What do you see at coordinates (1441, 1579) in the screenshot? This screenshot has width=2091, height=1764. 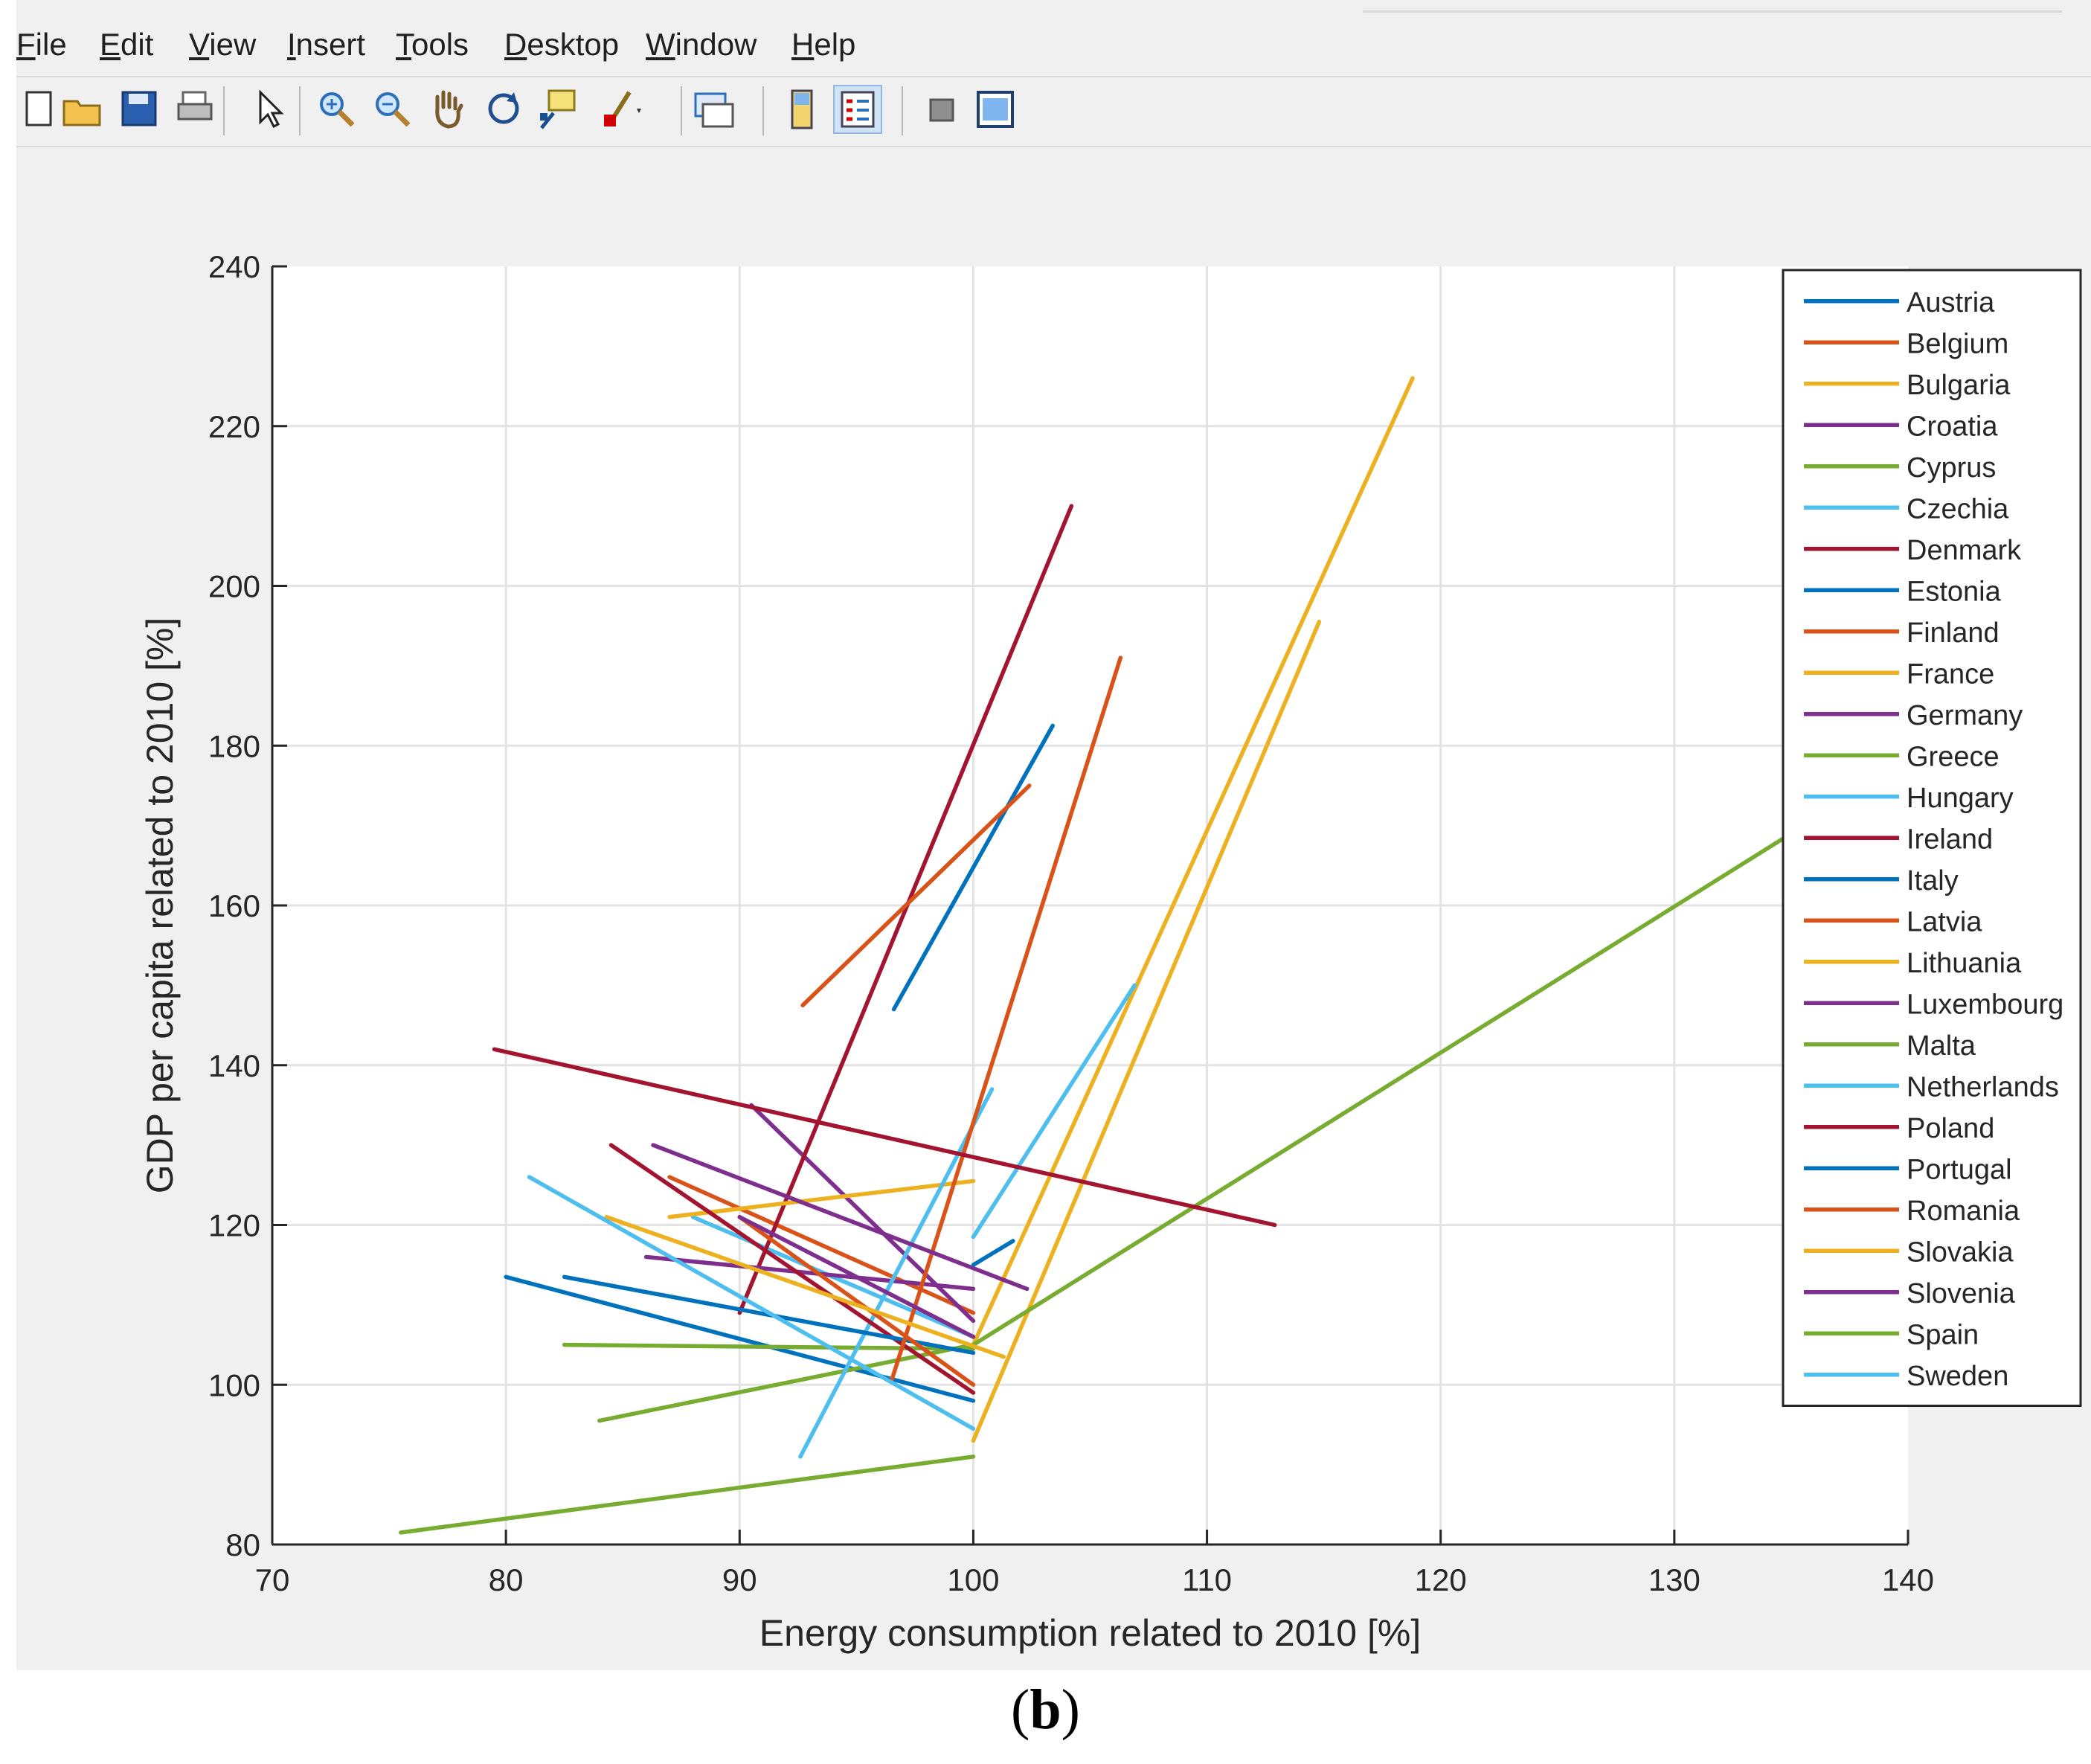 I see `x-tick-label: 120` at bounding box center [1441, 1579].